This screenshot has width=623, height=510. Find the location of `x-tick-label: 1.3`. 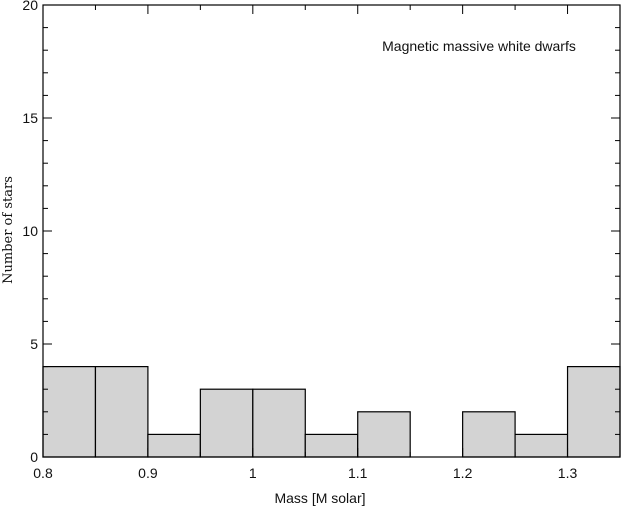

x-tick-label: 1.3 is located at coordinates (568, 473).